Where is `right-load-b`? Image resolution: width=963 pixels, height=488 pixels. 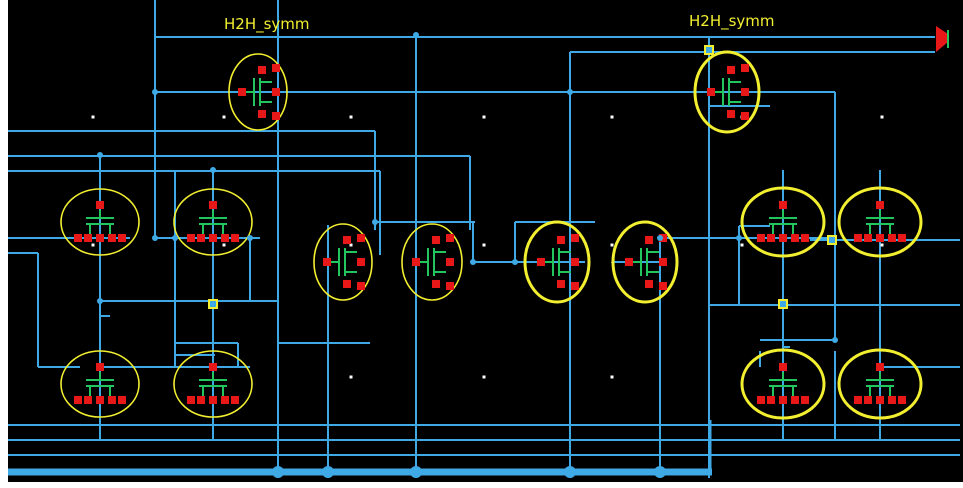 right-load-b is located at coordinates (880, 384).